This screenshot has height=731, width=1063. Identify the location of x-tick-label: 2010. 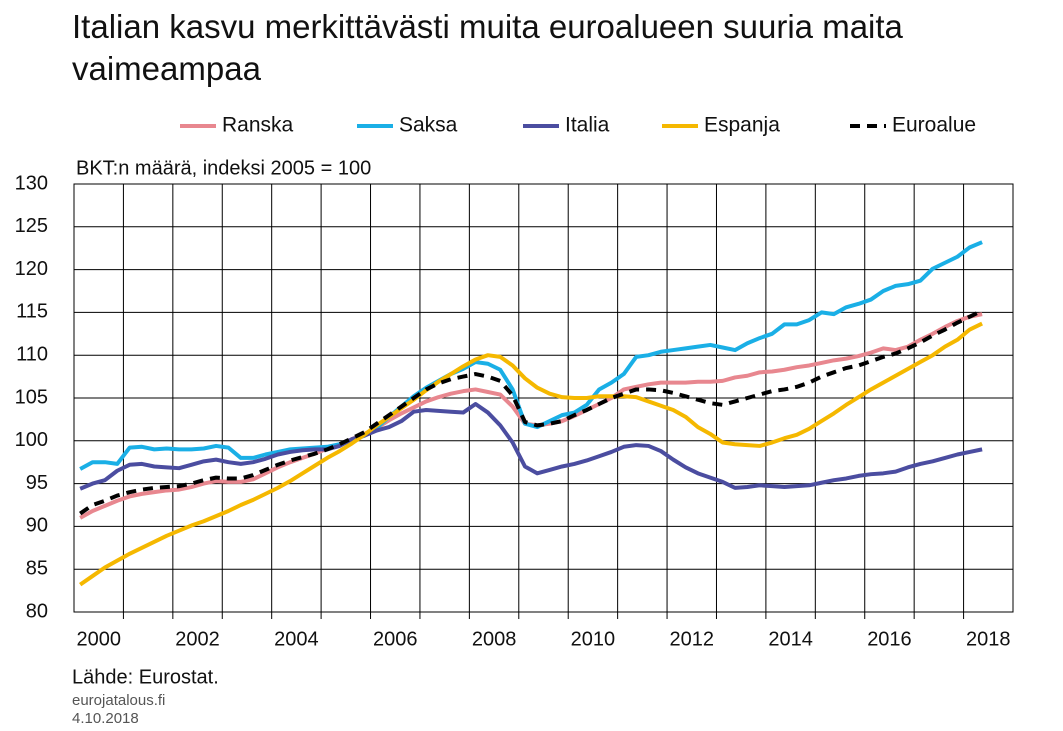
(593, 639).